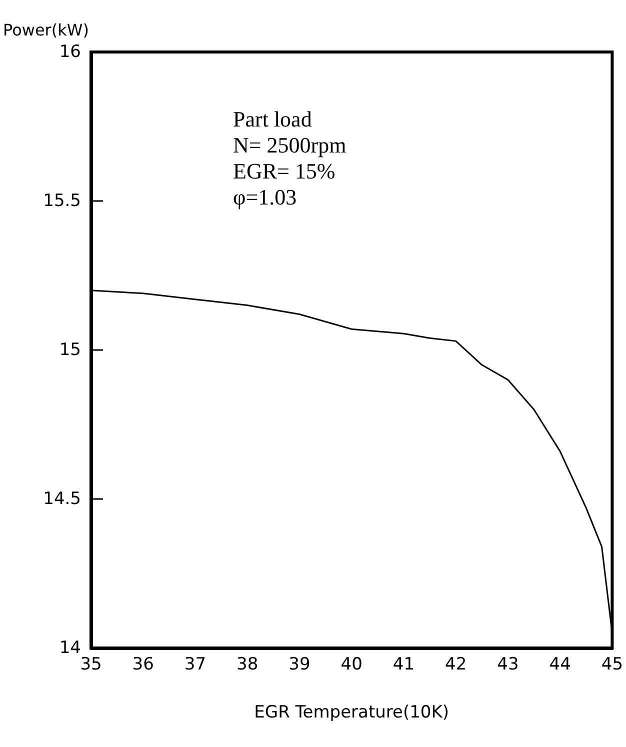 The height and width of the screenshot is (747, 626). Describe the element at coordinates (195, 664) in the screenshot. I see `x-tick-label: 37` at that location.